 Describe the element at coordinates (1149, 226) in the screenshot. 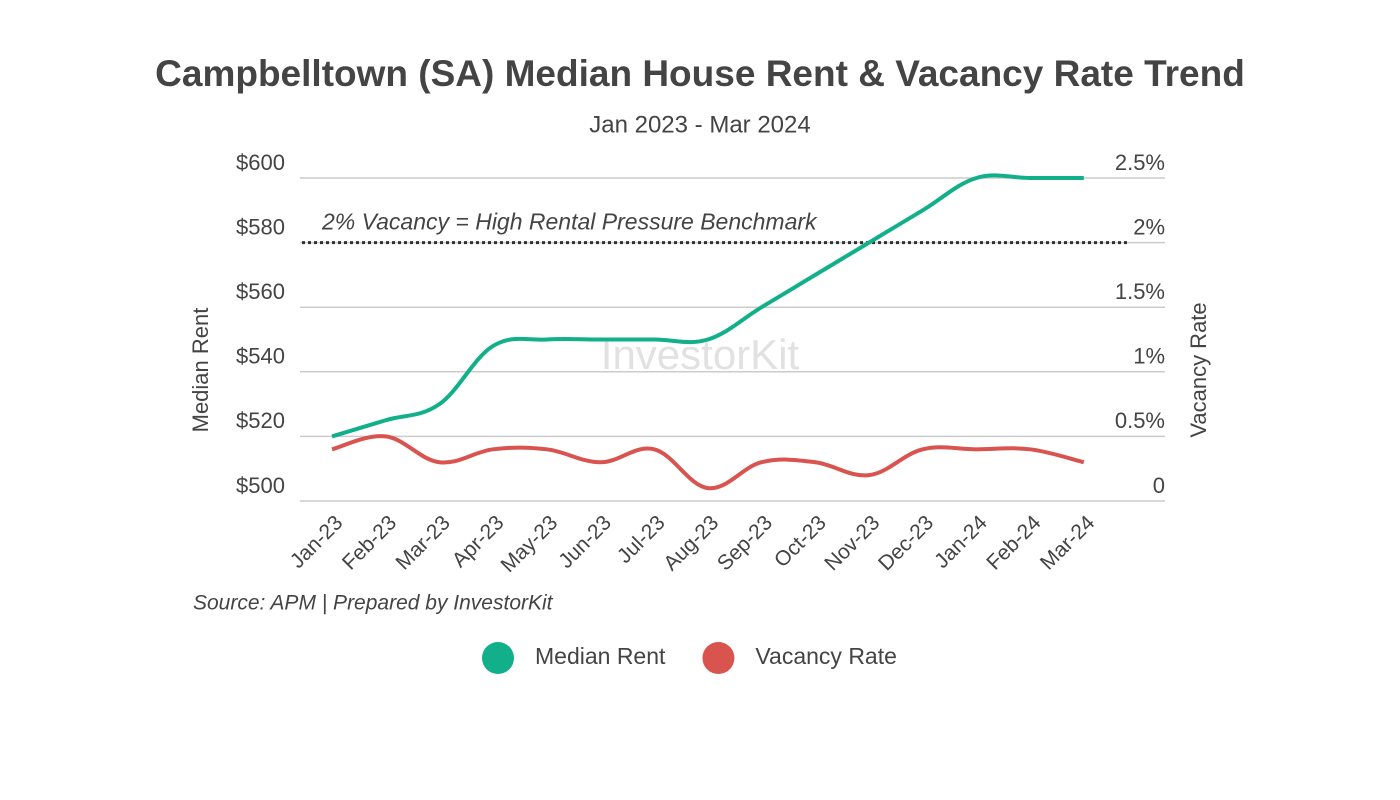

I see `y2-tick-label: 2%` at that location.